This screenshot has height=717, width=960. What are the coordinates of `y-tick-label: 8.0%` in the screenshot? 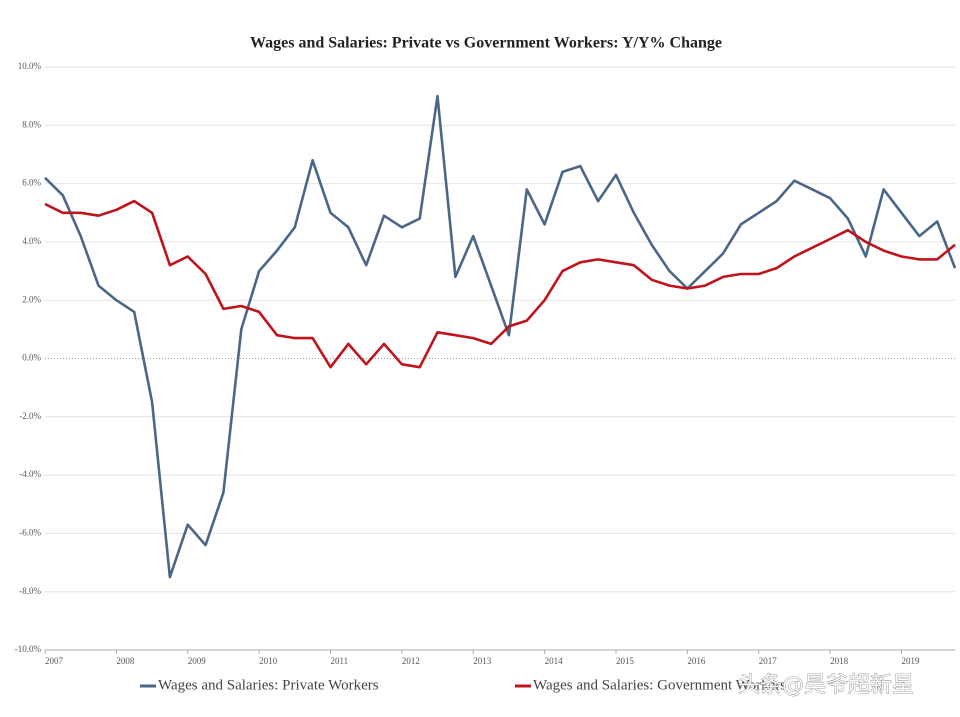 It's located at (31, 124).